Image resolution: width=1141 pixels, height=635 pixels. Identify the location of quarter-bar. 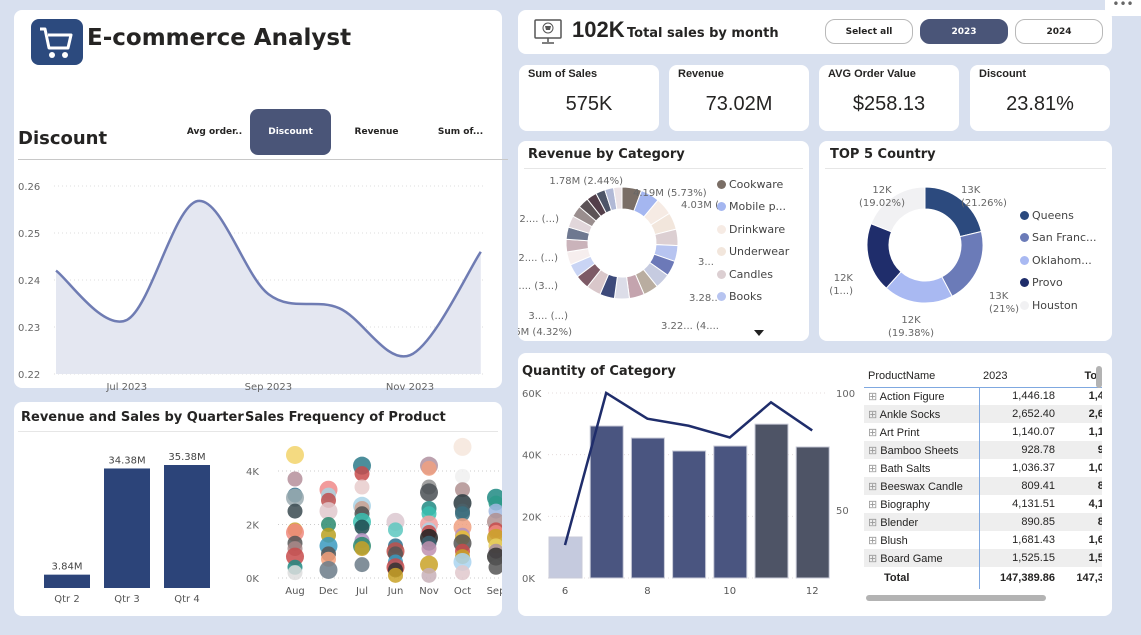
(187, 526).